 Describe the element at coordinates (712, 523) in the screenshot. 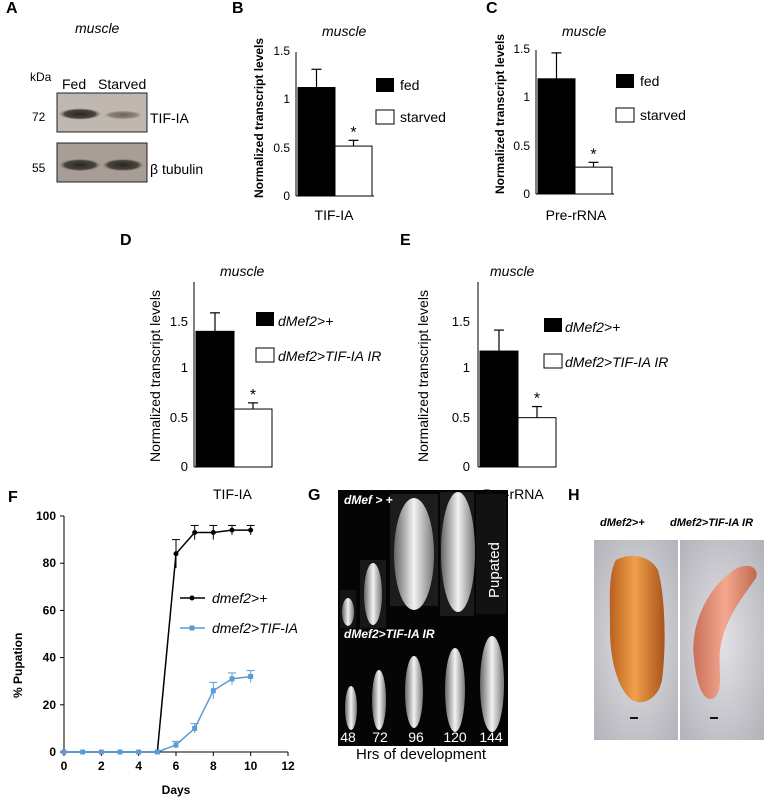

I see `label-knockdown: dMef2>TIF-IA IR` at that location.